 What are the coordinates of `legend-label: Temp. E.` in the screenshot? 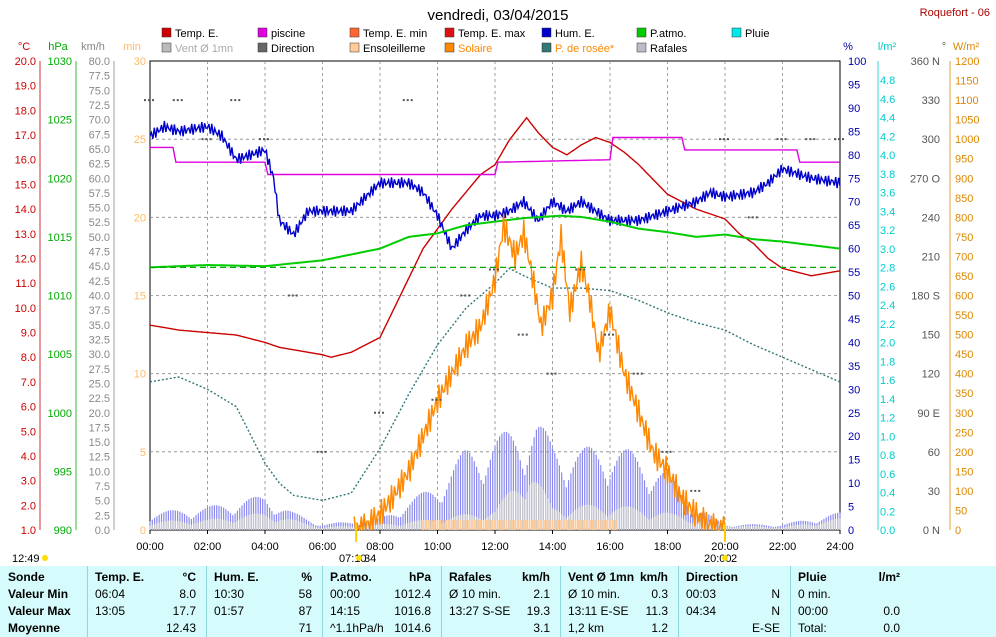 It's located at (196, 34).